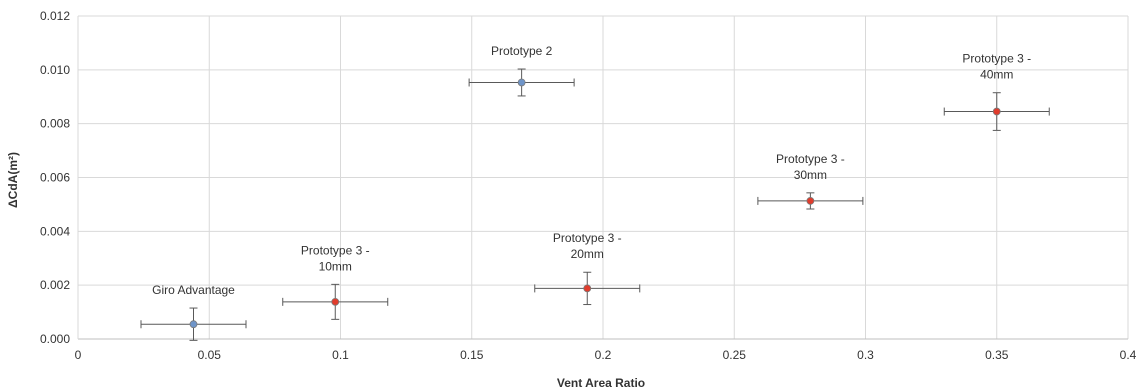  I want to click on y-tick-label: 0.000, so click(55, 339).